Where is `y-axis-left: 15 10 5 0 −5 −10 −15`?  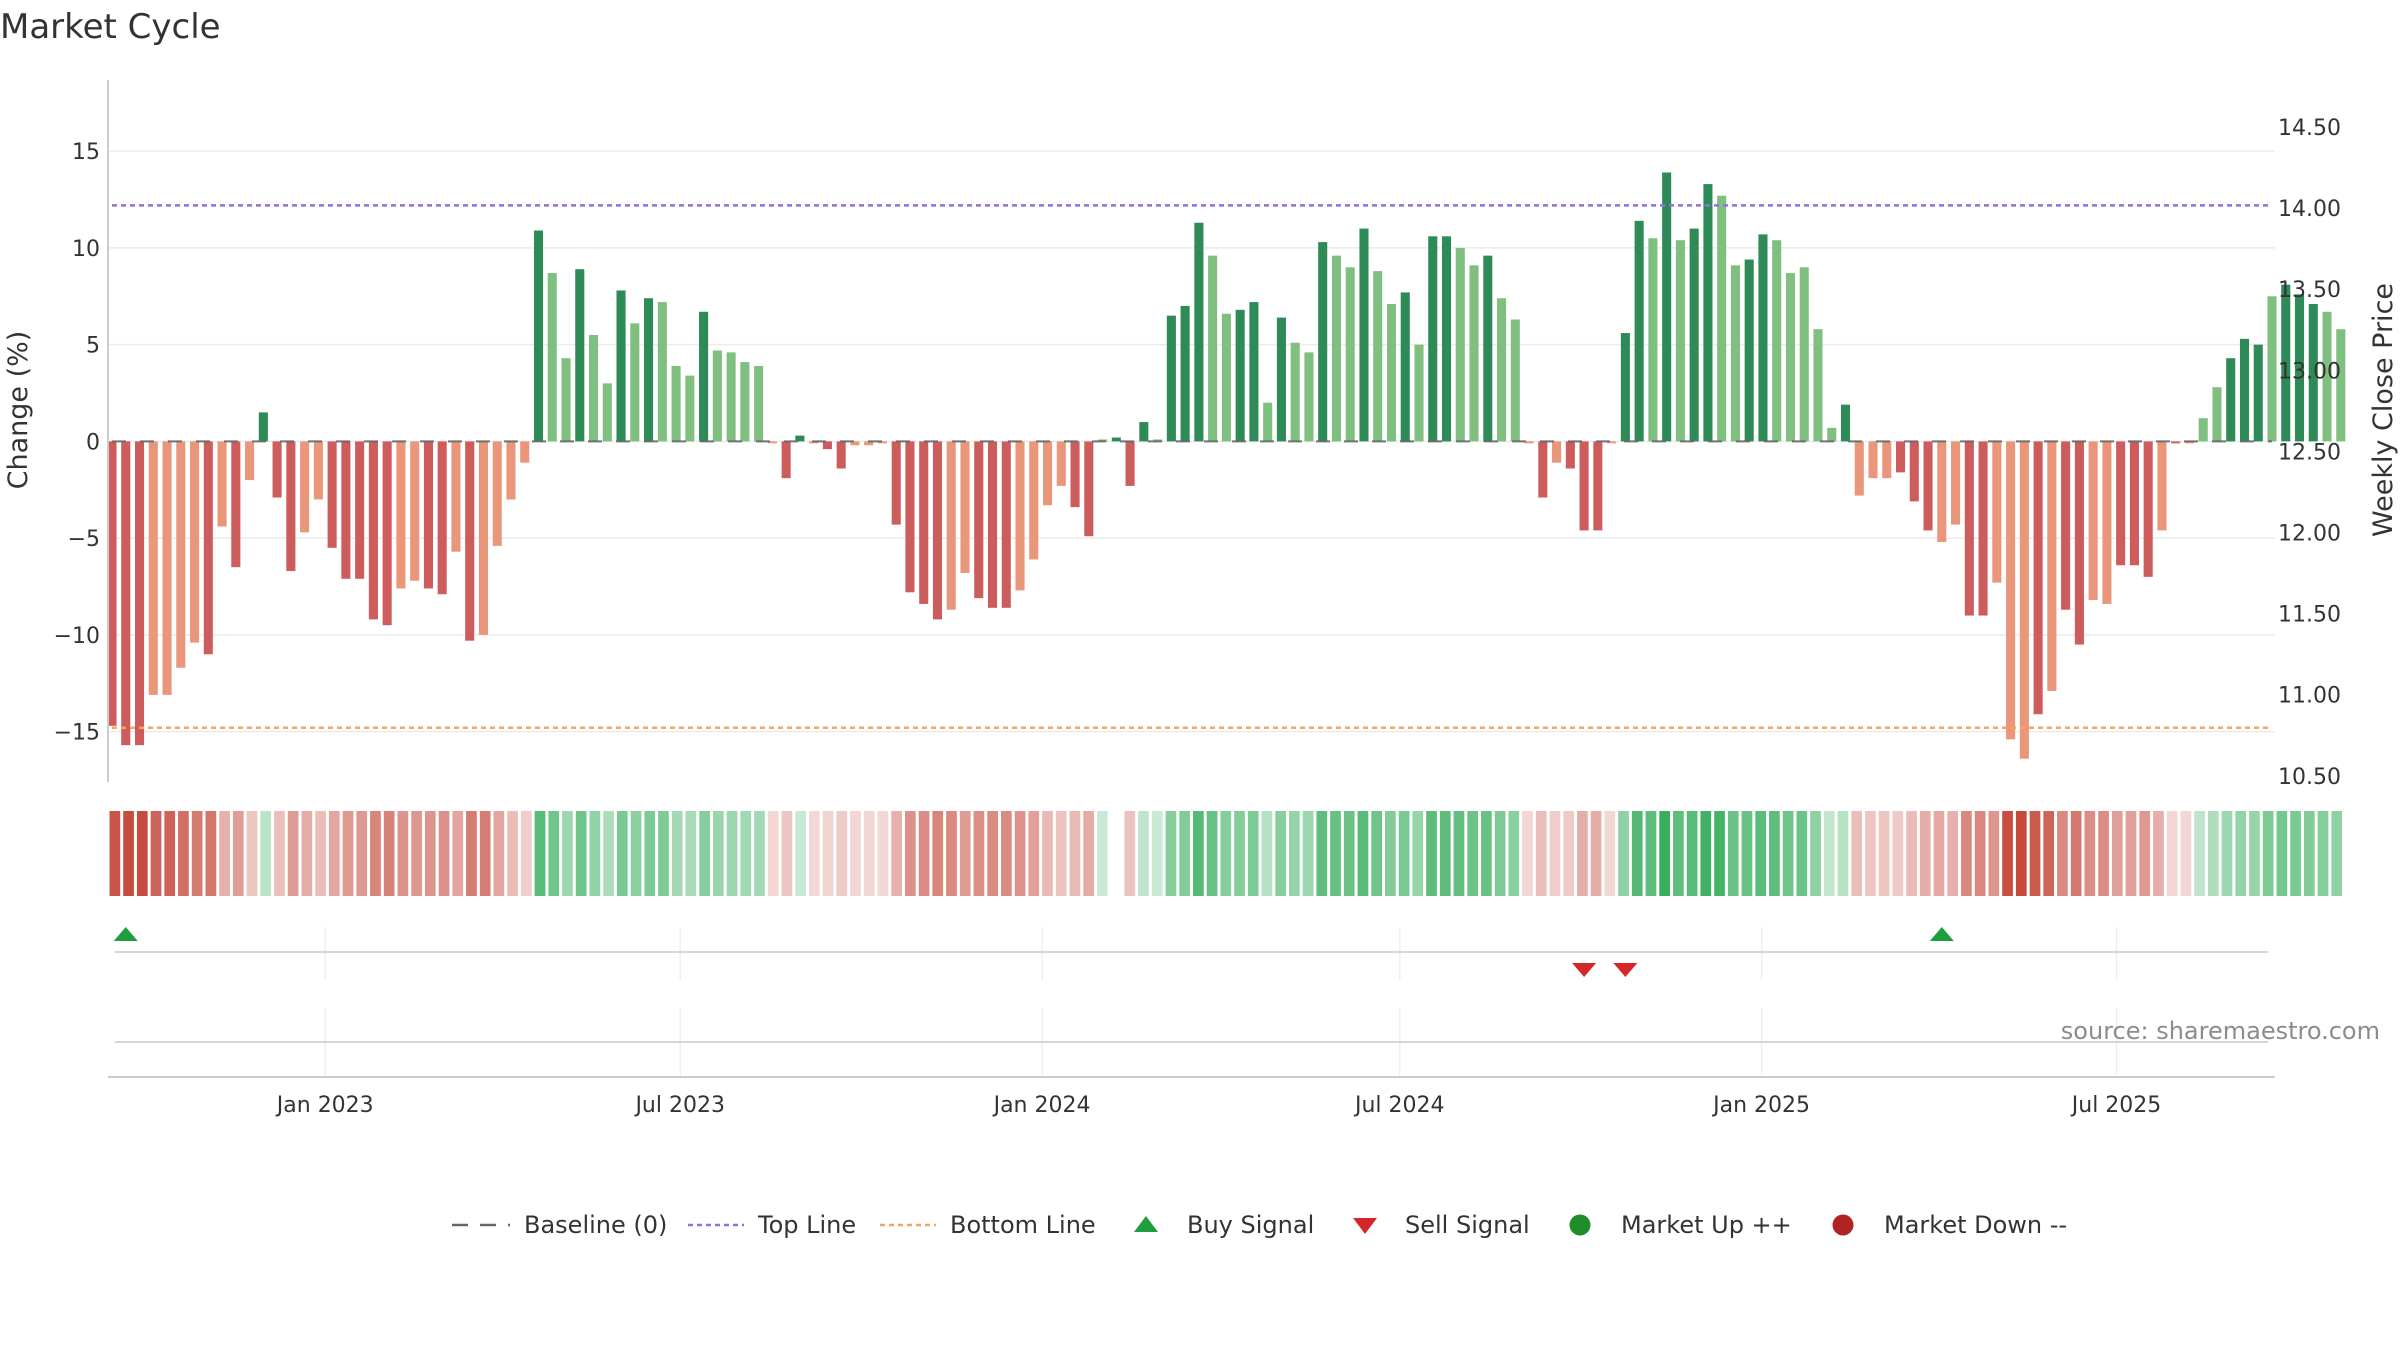 y-axis-left: 15 10 5 0 −5 −10 −15 is located at coordinates (81, 431).